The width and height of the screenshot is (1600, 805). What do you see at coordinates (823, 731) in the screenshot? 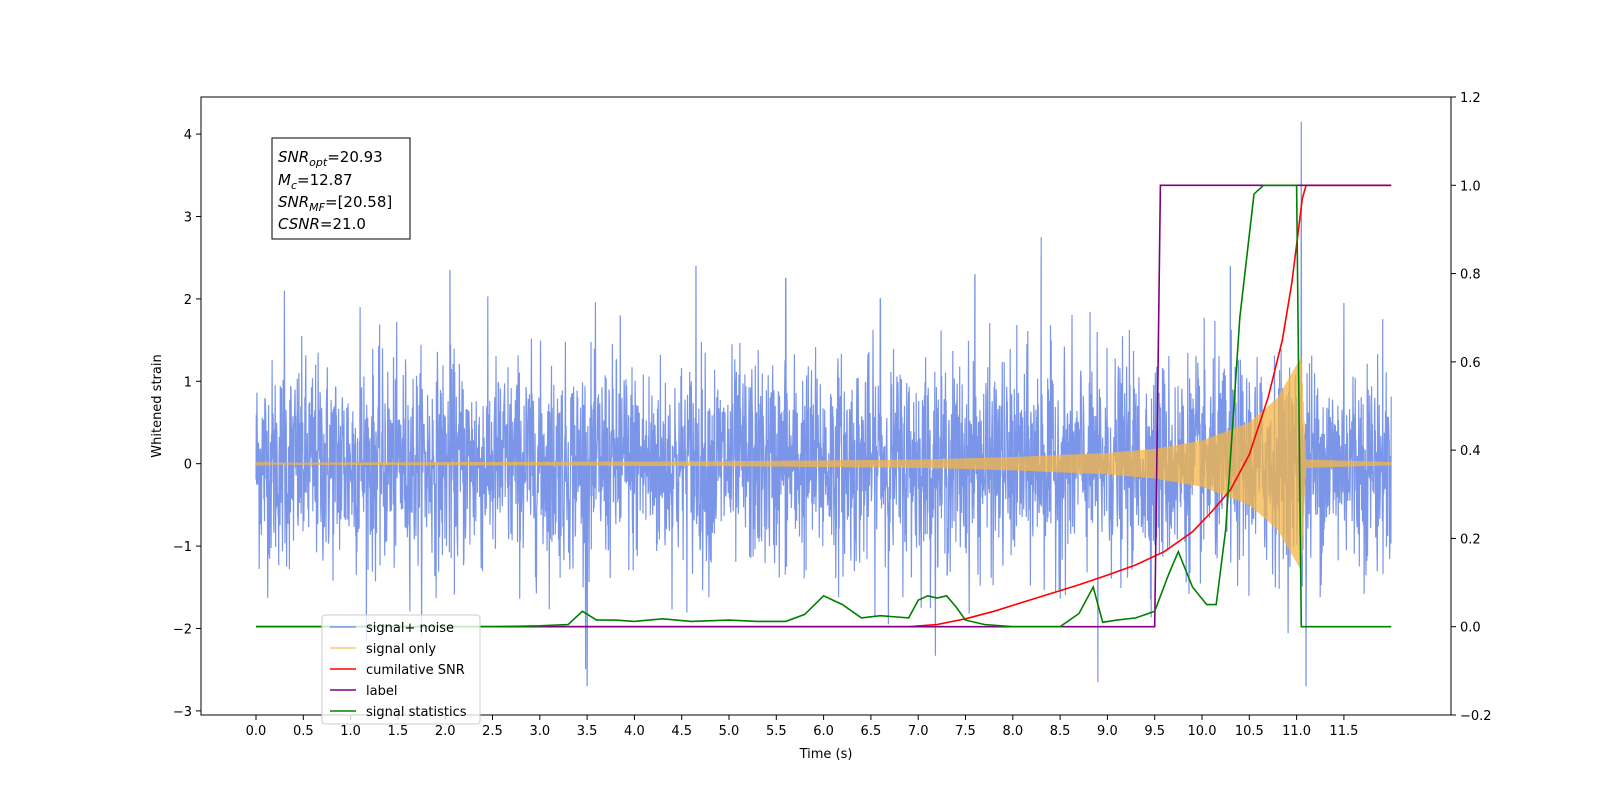
I see `x-tick-label: 6.0` at bounding box center [823, 731].